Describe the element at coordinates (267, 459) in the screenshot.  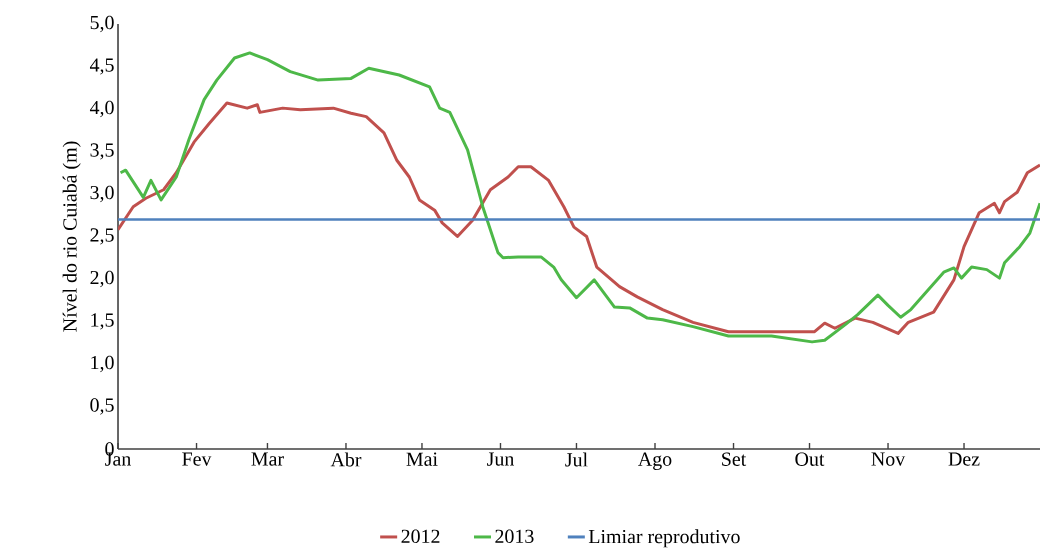
I see `x-tick-label: Mar` at that location.